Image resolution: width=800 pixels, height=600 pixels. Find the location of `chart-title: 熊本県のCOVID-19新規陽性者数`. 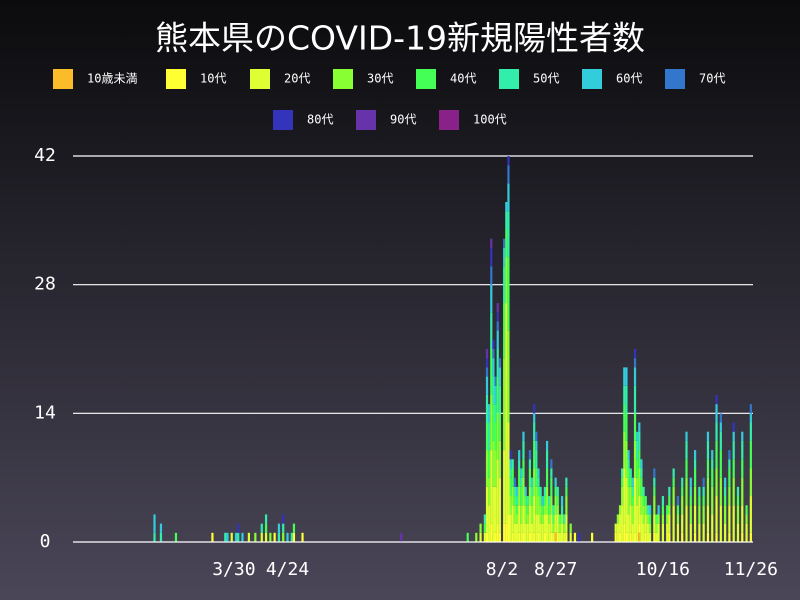

chart-title: 熊本県のCOVID-19新規陽性者数 is located at coordinates (400, 38).